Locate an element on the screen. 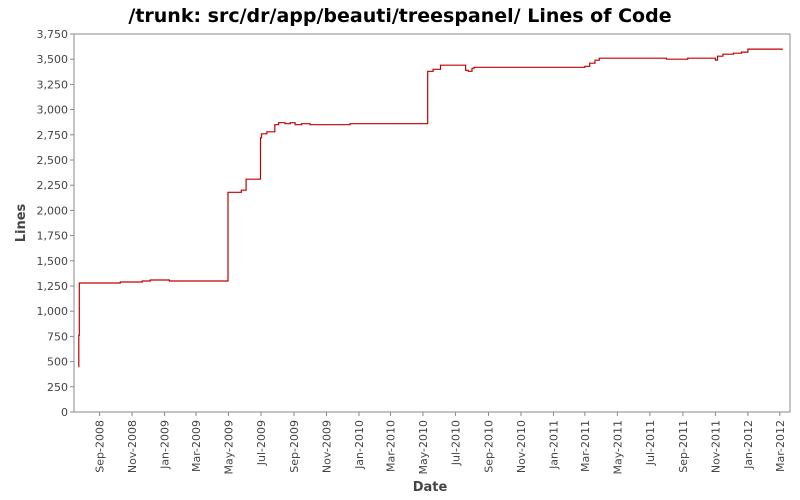 This screenshot has height=500, width=800. x-tick-label: Jan-2010 is located at coordinates (359, 445).